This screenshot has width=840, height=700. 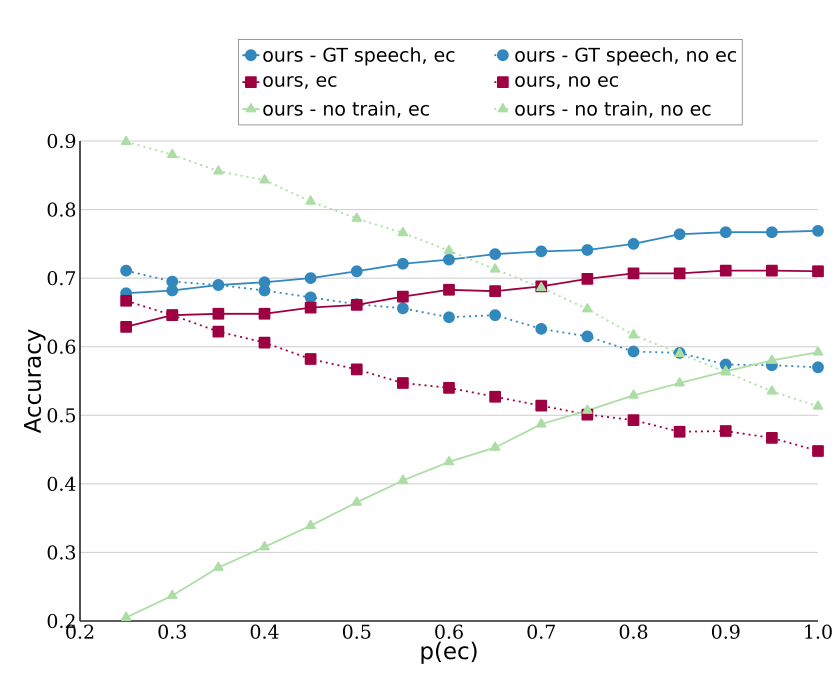 What do you see at coordinates (62, 278) in the screenshot?
I see `y-tick-label: 0.7` at bounding box center [62, 278].